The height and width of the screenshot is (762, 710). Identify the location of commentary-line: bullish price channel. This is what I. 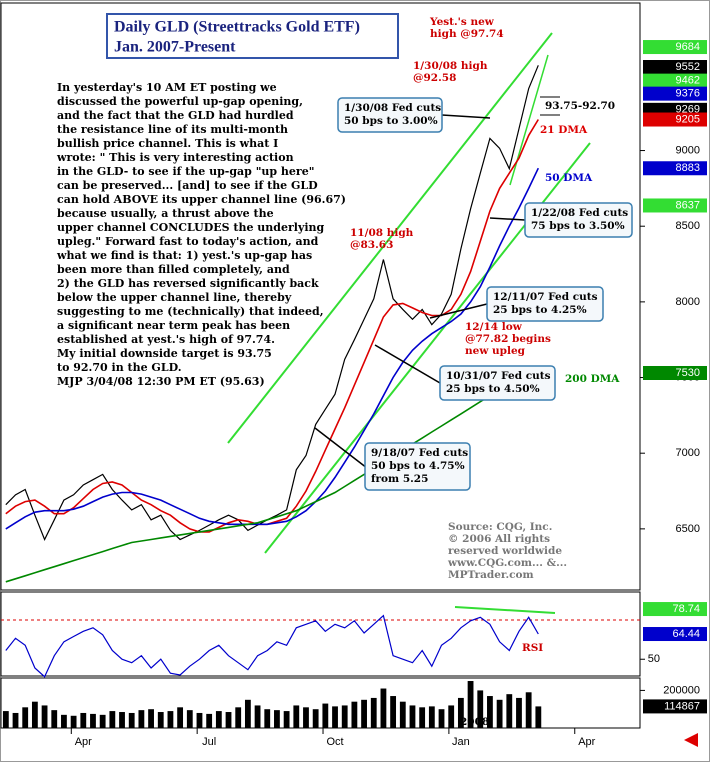
(167, 143).